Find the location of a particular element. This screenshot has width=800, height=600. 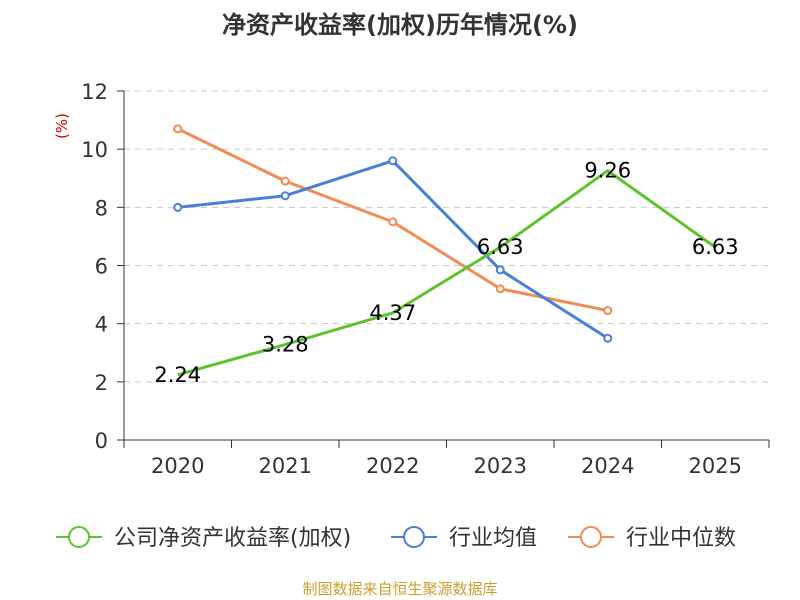

series-1-point-2020 is located at coordinates (178, 207).